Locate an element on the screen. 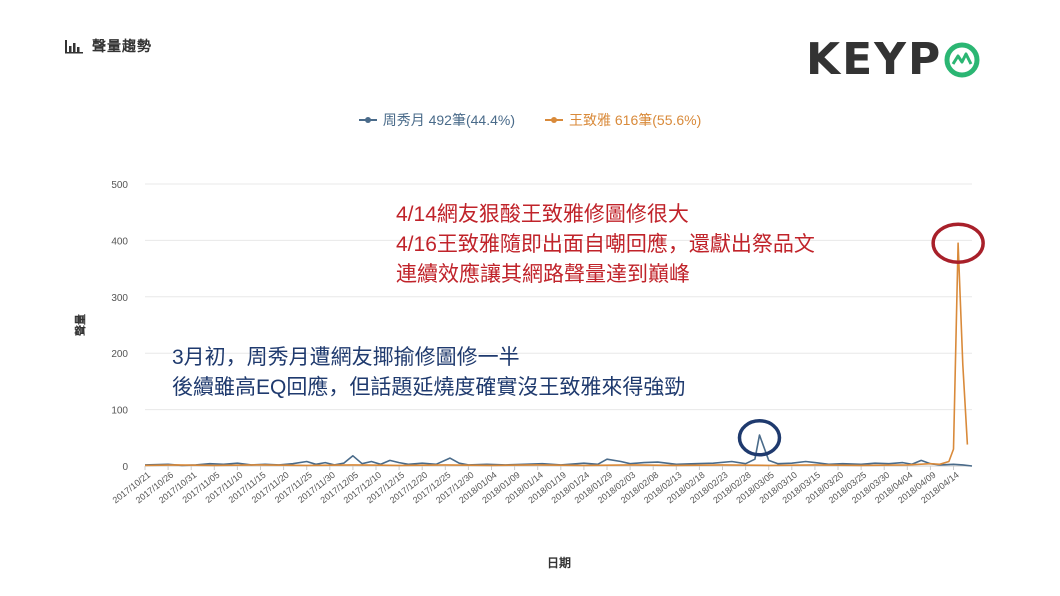  annotation-red-line-2: 4/16王致雅隨即出面自嘲回應，還獻出祭品文 is located at coordinates (605, 244).